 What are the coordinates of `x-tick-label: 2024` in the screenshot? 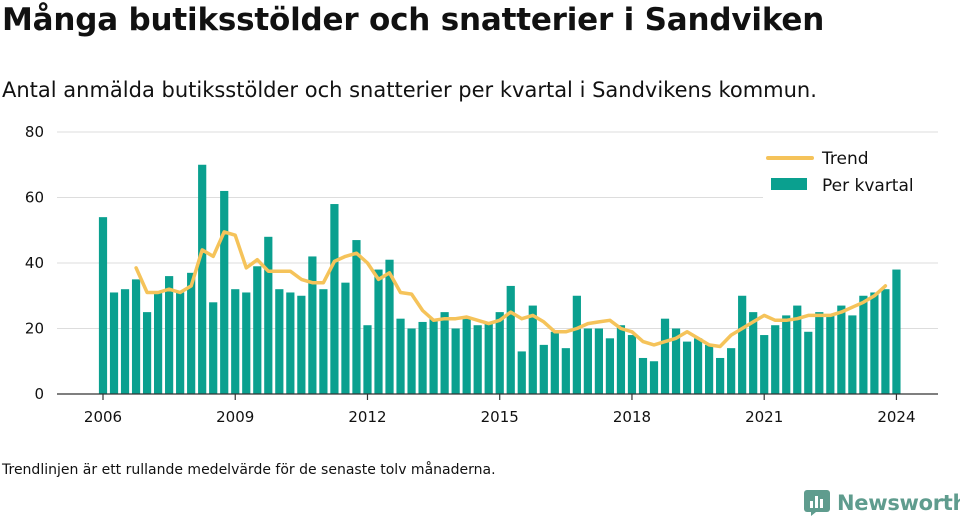 It's located at (896, 417).